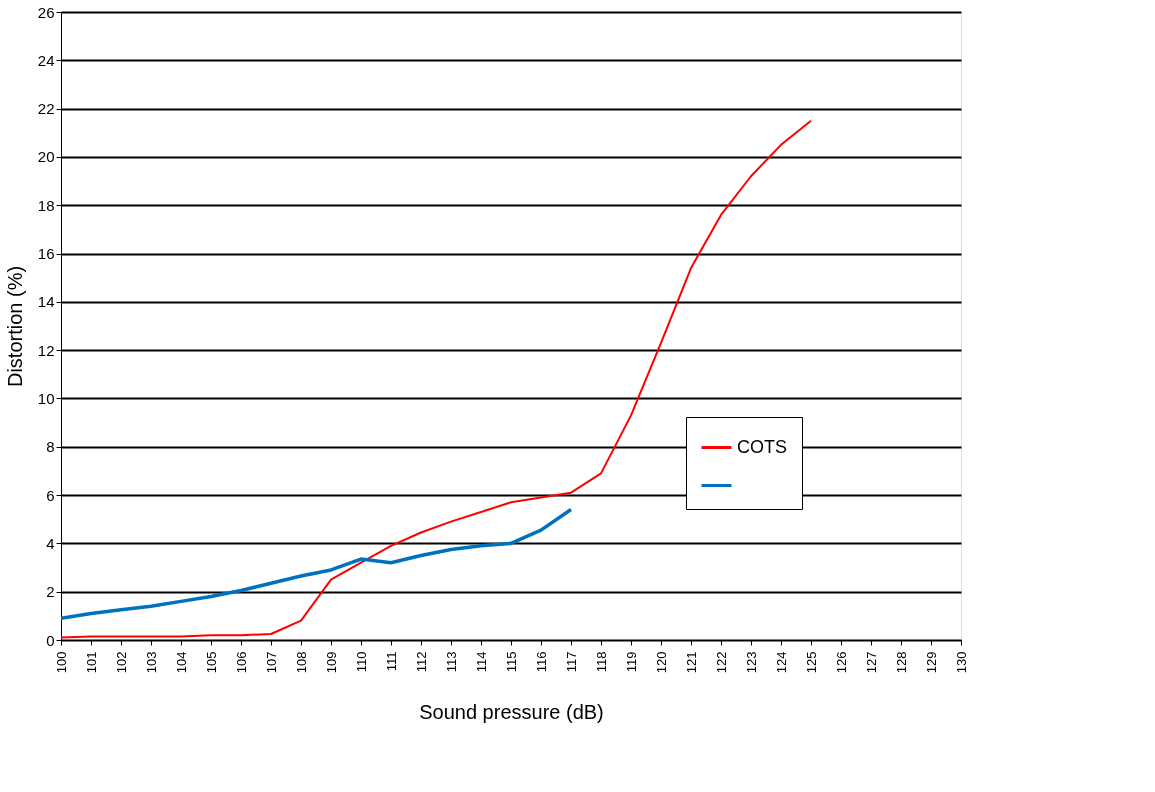  I want to click on x-tick-label: 121, so click(691, 662).